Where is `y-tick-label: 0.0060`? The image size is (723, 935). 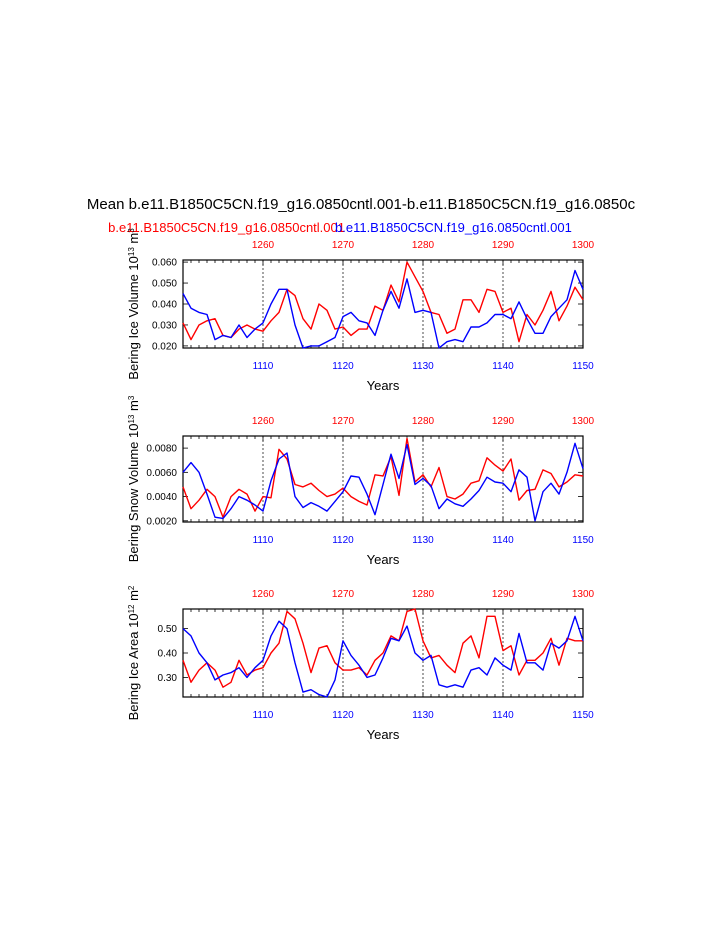
y-tick-label: 0.0060 is located at coordinates (161, 473).